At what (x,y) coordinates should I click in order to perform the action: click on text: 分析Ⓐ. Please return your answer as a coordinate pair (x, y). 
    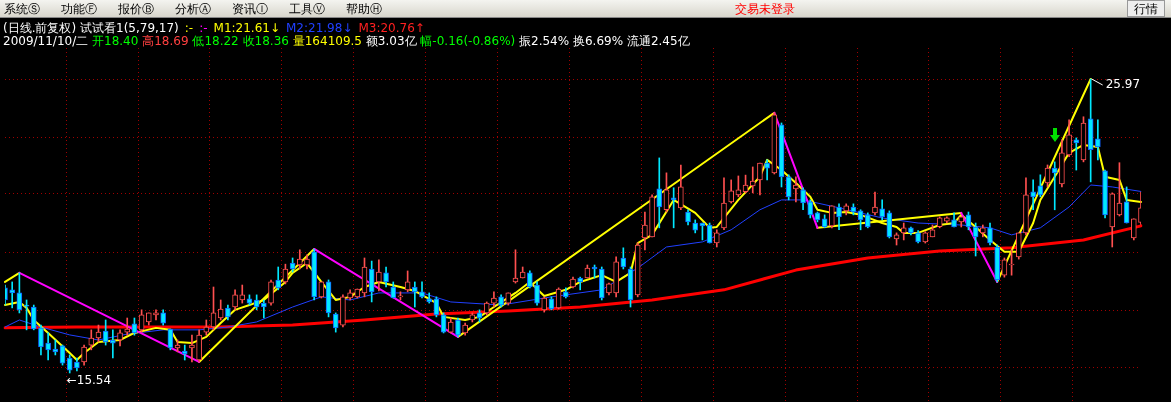
    Looking at the image, I should click on (193, 9).